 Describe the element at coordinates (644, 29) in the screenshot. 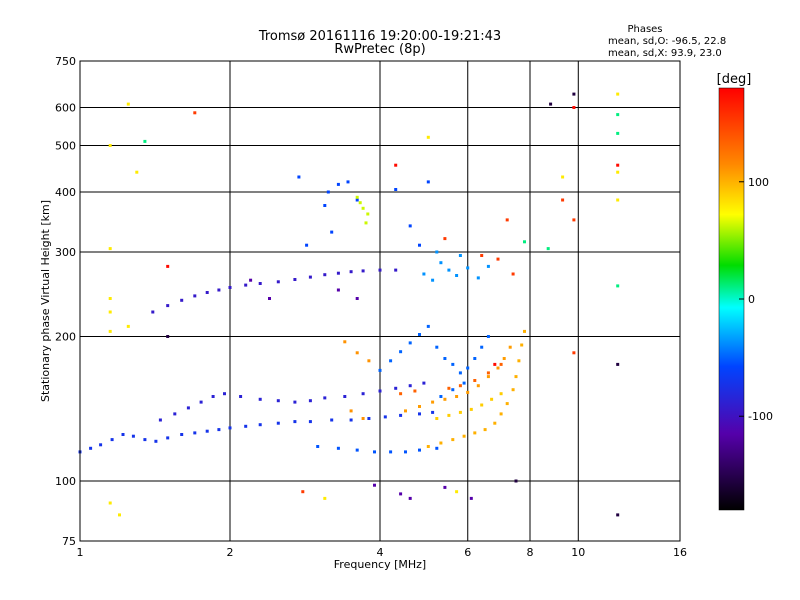

I see `phase-info-title: Phases` at that location.